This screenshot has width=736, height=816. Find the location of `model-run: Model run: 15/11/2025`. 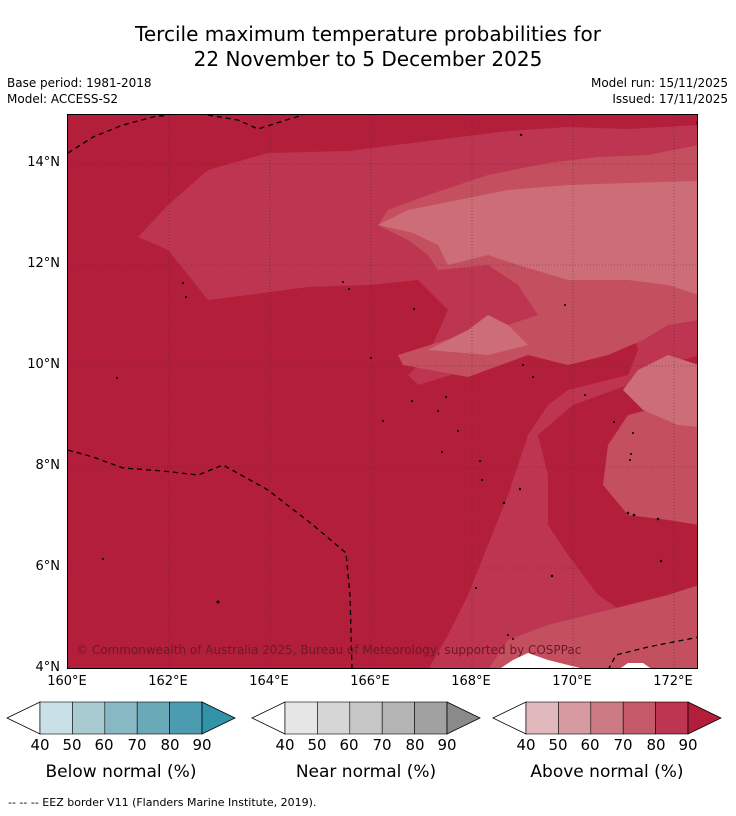

model-run: Model run: 15/11/2025 is located at coordinates (659, 83).